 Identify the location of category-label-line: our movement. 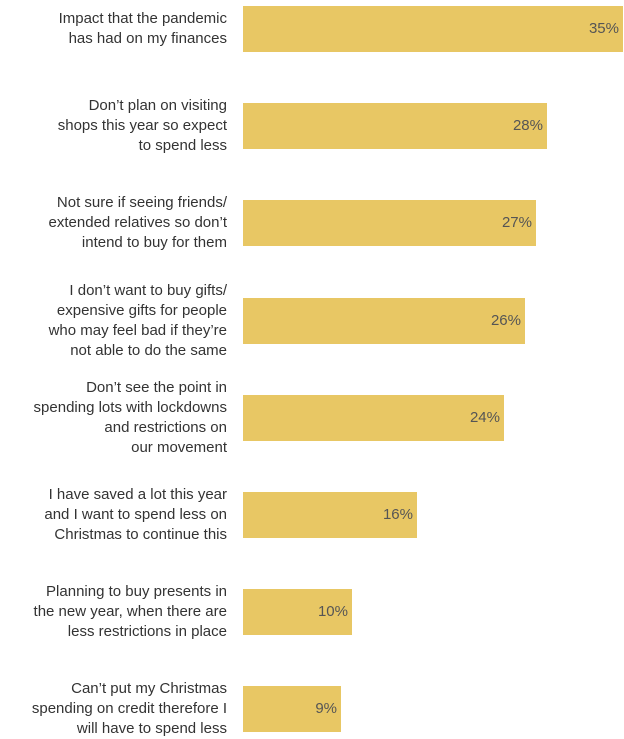
(179, 447).